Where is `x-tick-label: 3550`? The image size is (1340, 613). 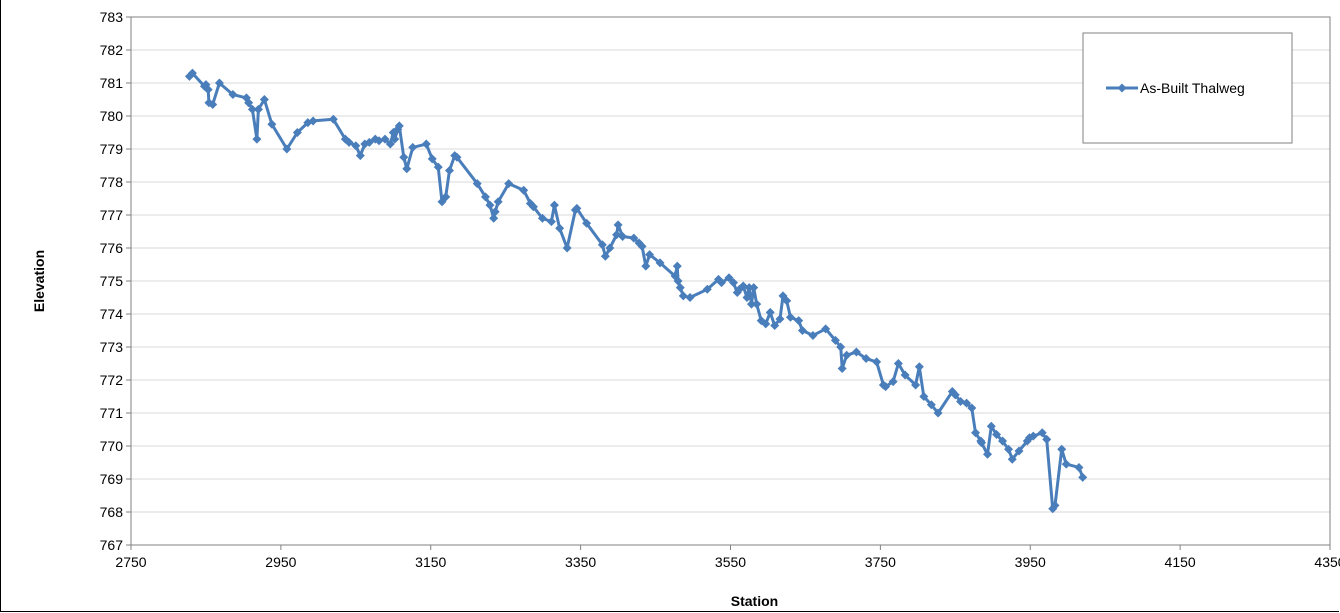
x-tick-label: 3550 is located at coordinates (730, 562).